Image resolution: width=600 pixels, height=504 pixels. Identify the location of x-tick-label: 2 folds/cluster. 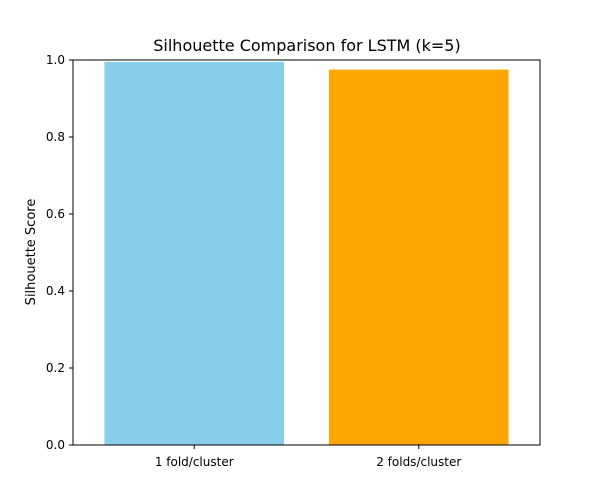
(418, 462).